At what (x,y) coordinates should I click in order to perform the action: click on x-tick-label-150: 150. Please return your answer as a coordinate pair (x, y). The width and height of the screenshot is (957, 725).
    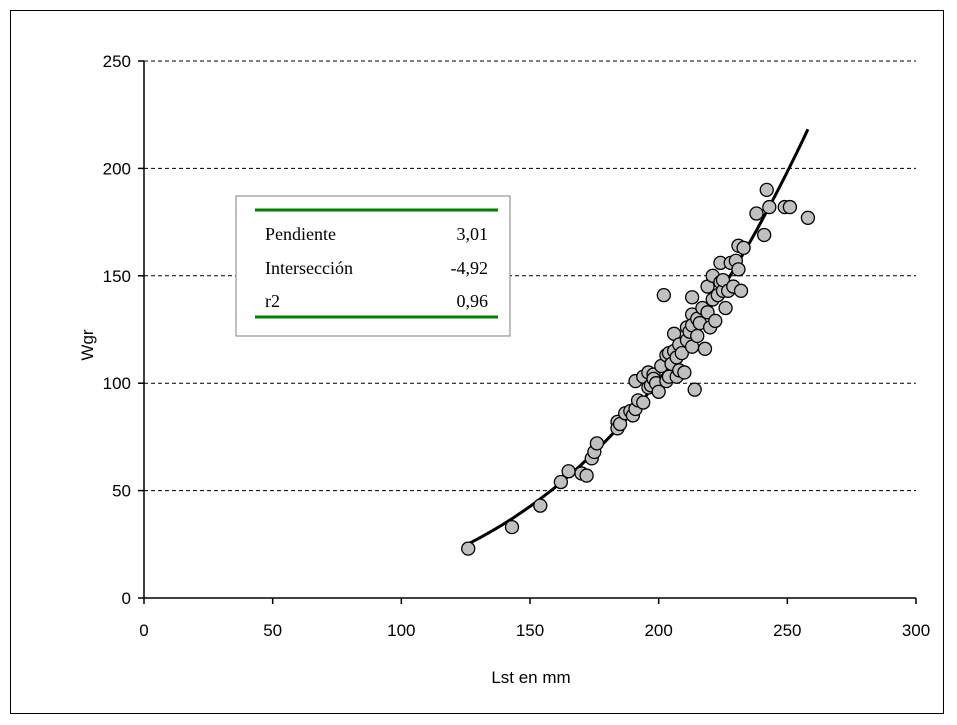
    Looking at the image, I should click on (530, 630).